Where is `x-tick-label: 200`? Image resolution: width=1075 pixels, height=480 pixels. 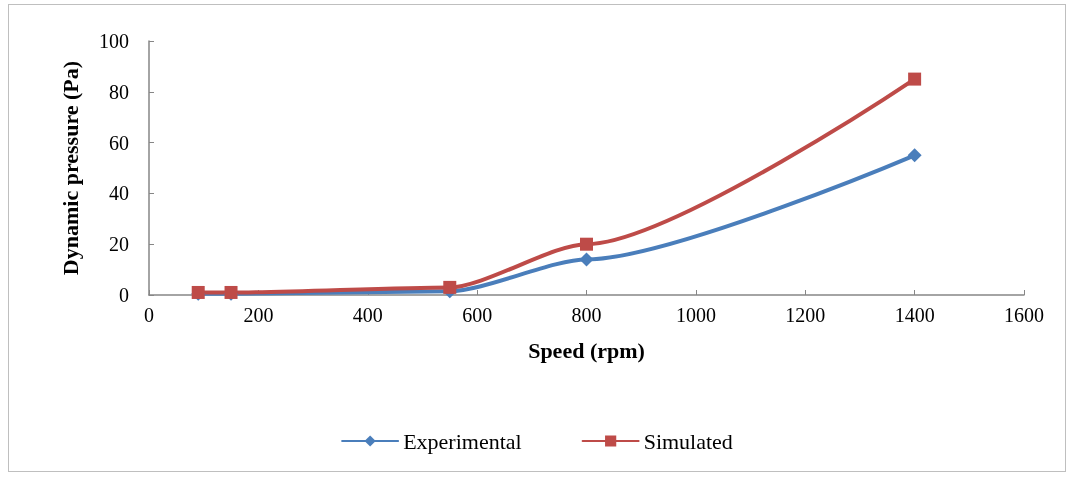
x-tick-label: 200 is located at coordinates (258, 315).